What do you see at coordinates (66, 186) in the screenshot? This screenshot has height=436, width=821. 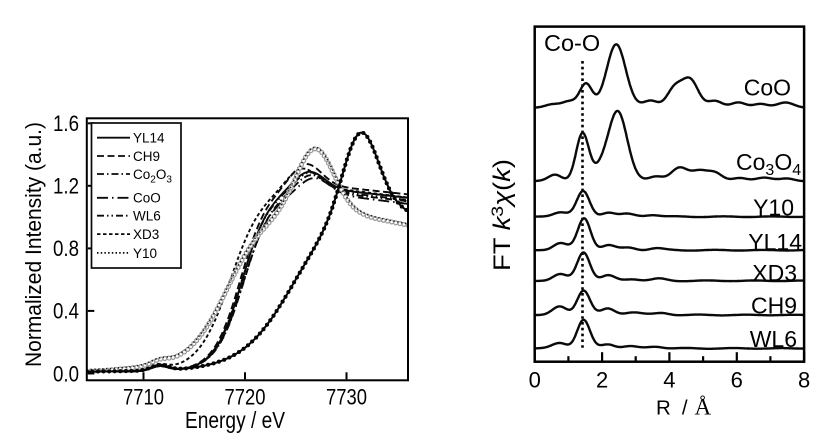 I see `svg-text: 1.2` at bounding box center [66, 186].